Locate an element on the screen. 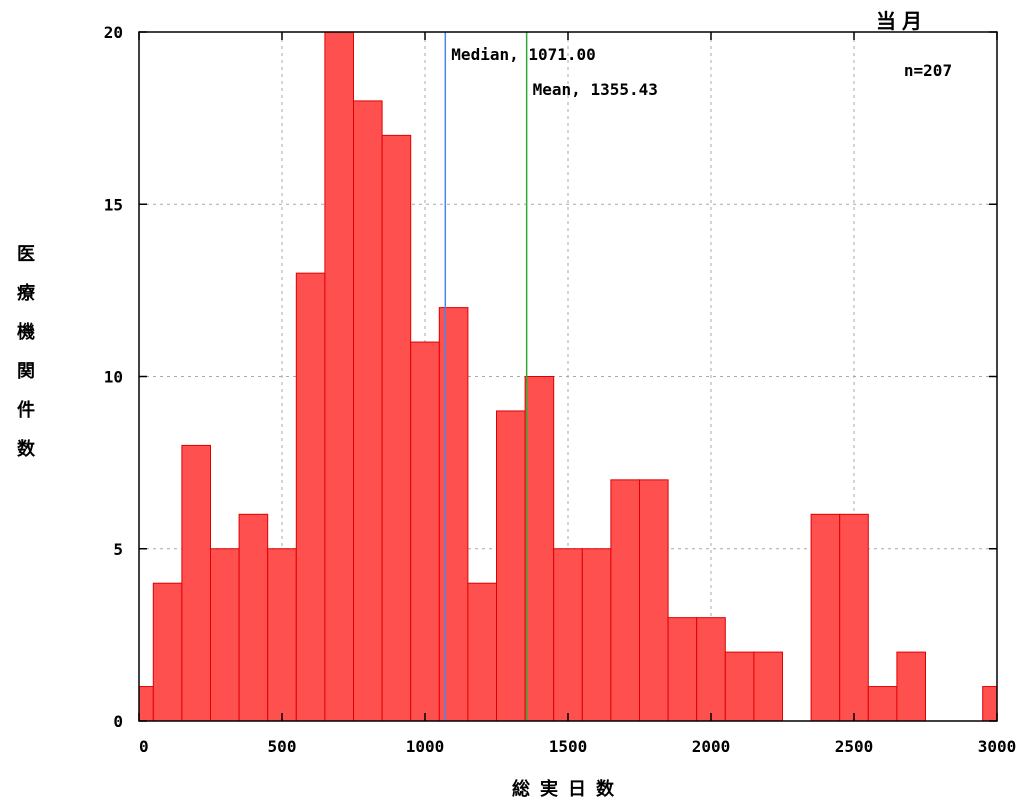  x-tick-label: 2000 is located at coordinates (711, 746).